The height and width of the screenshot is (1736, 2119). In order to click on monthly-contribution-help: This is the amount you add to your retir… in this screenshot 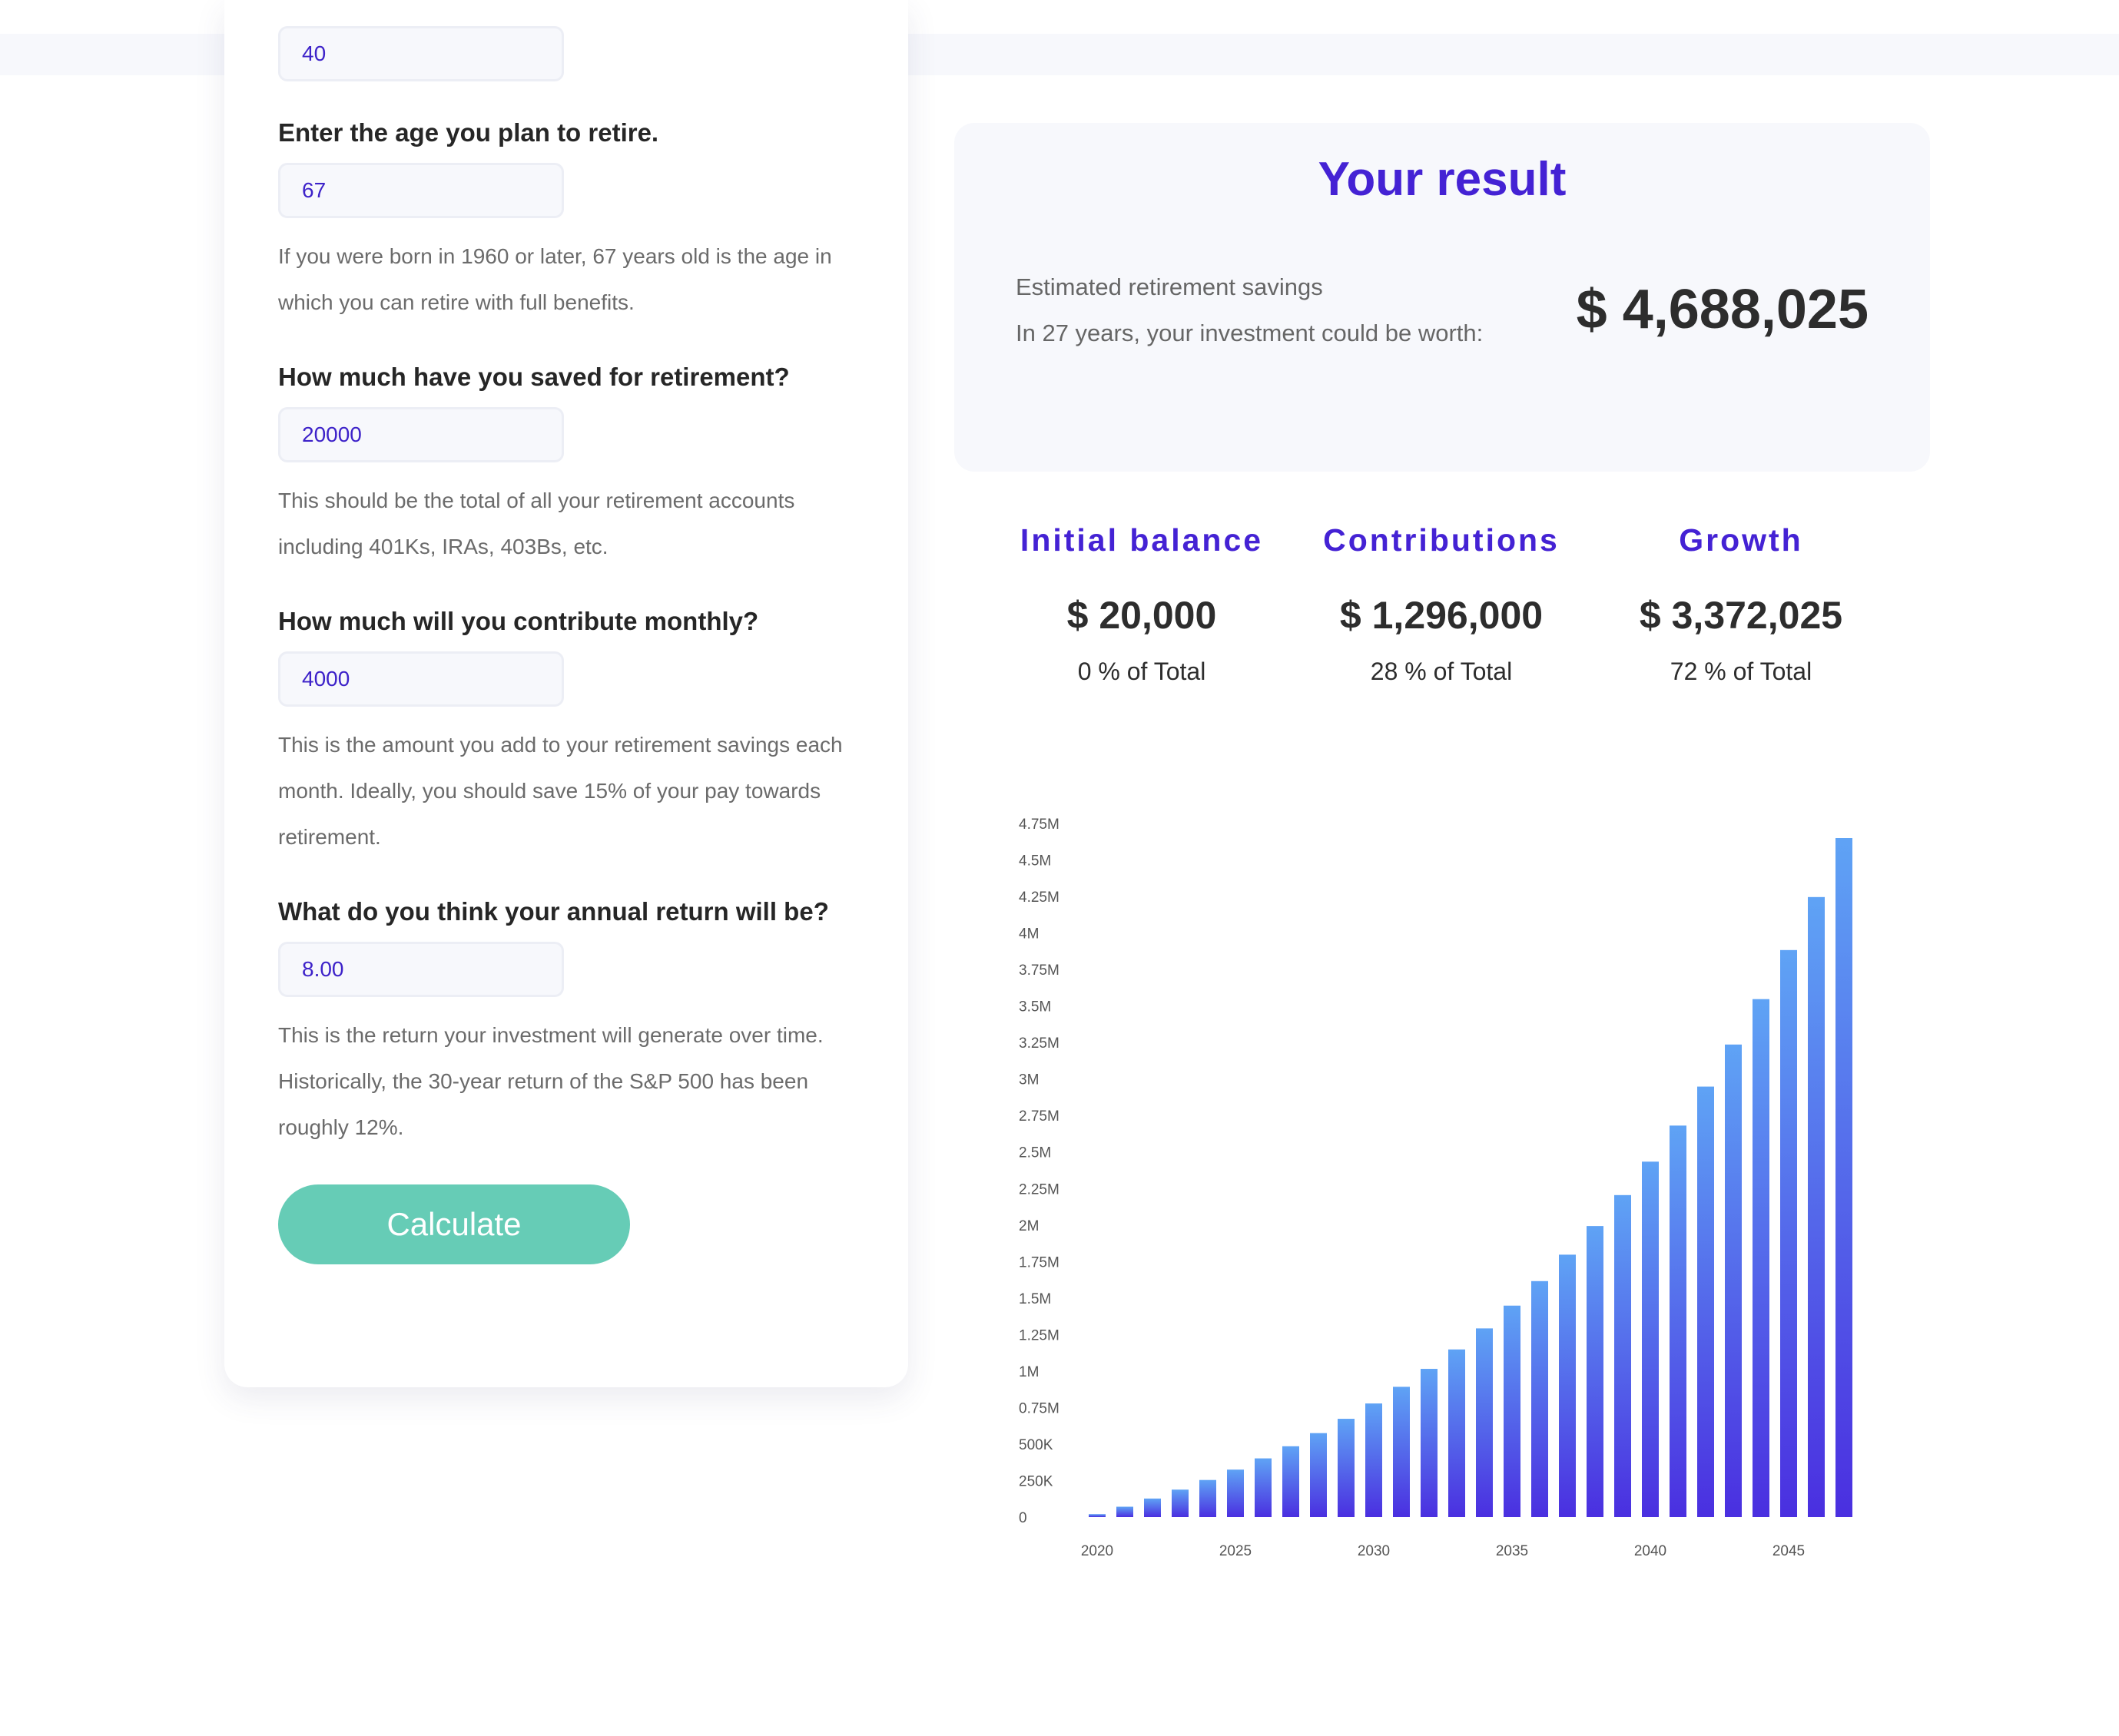, I will do `click(560, 791)`.